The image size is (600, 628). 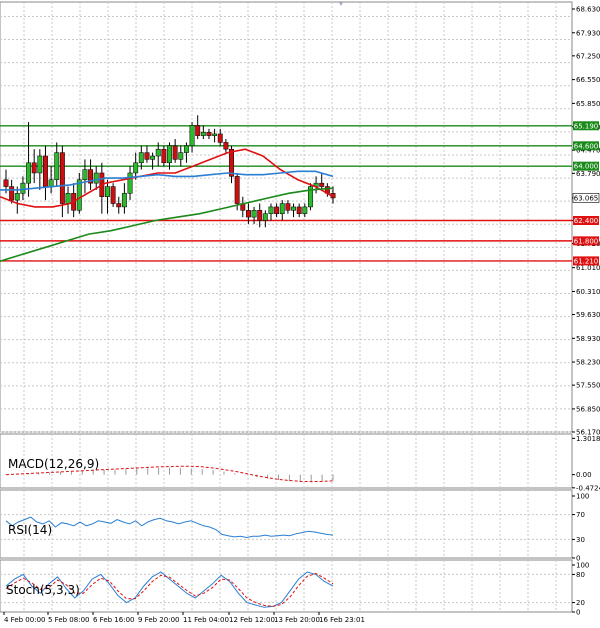 I want to click on shift-marker, so click(x=341, y=4).